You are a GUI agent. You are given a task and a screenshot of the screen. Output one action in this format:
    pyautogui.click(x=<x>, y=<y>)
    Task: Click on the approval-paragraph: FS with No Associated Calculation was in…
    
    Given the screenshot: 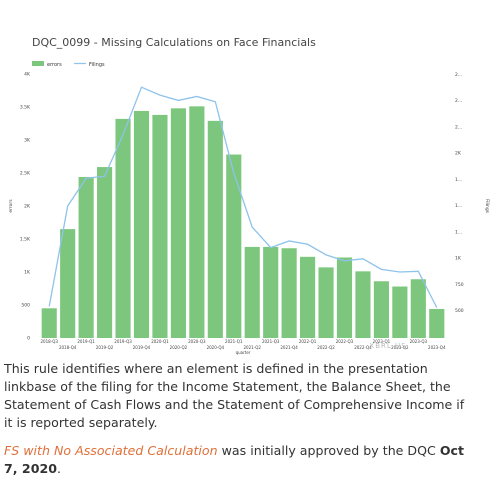 What is the action you would take?
    pyautogui.click(x=234, y=459)
    